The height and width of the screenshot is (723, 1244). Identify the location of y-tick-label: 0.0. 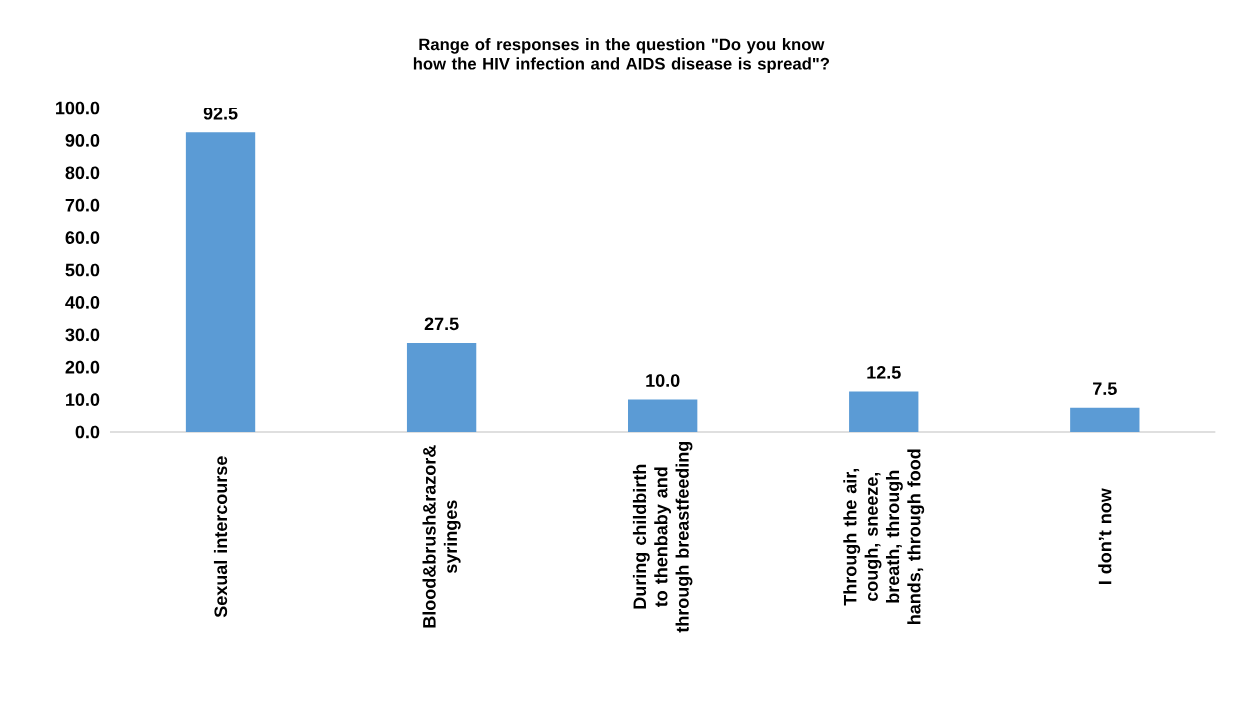
(87, 432).